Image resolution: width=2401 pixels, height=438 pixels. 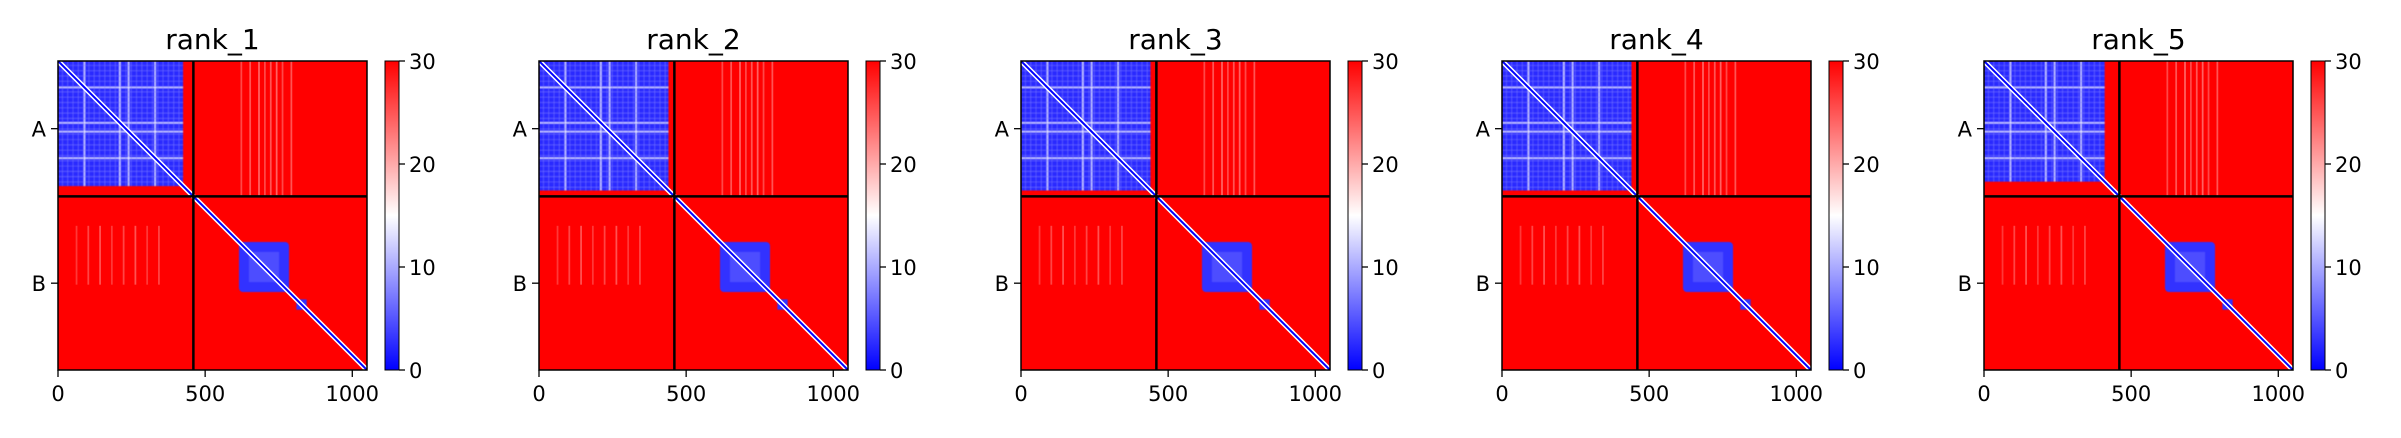 I want to click on panel-3-title: rank_3, so click(x=1175, y=39).